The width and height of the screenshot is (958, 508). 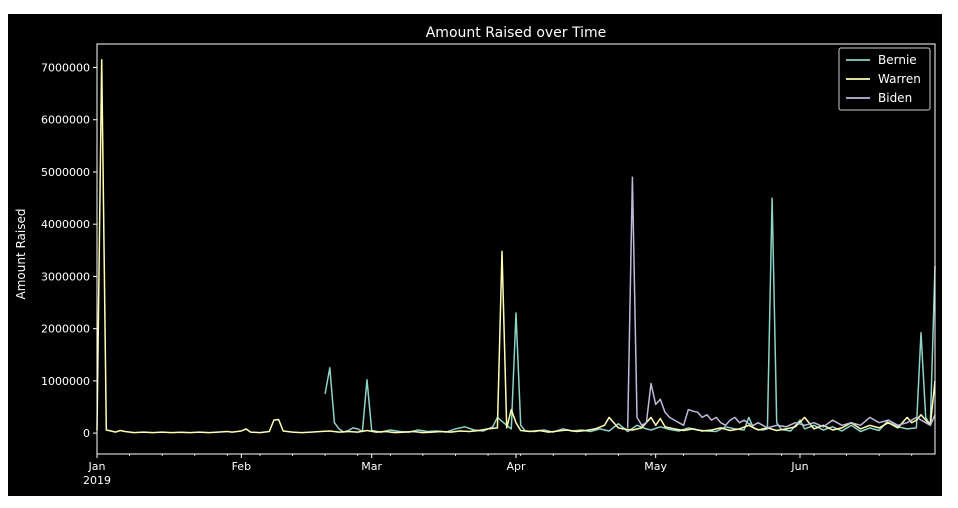 I want to click on legend-label-warren: Warren, so click(x=899, y=79).